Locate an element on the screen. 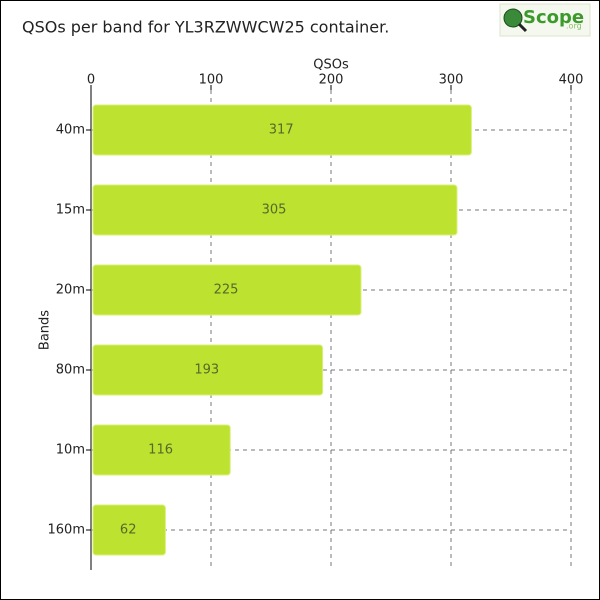  y-tick-label: 40m is located at coordinates (70, 130).